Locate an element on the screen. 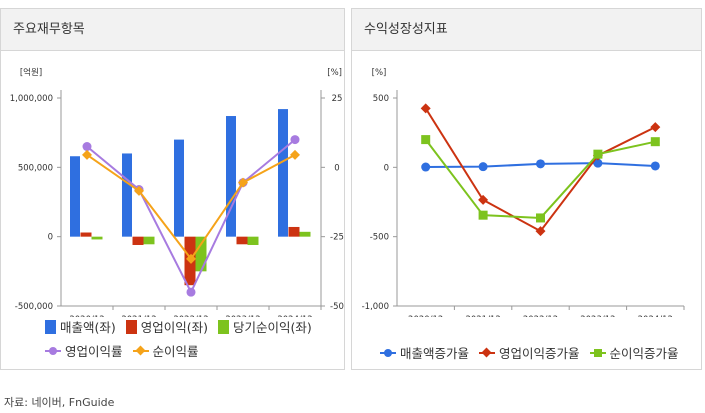 This screenshot has height=413, width=705. legend-swatch-operating-income-growth is located at coordinates (487, 352).